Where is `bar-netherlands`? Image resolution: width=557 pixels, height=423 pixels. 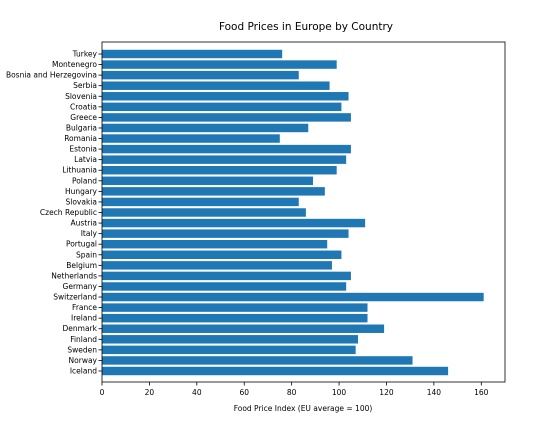 bar-netherlands is located at coordinates (226, 276).